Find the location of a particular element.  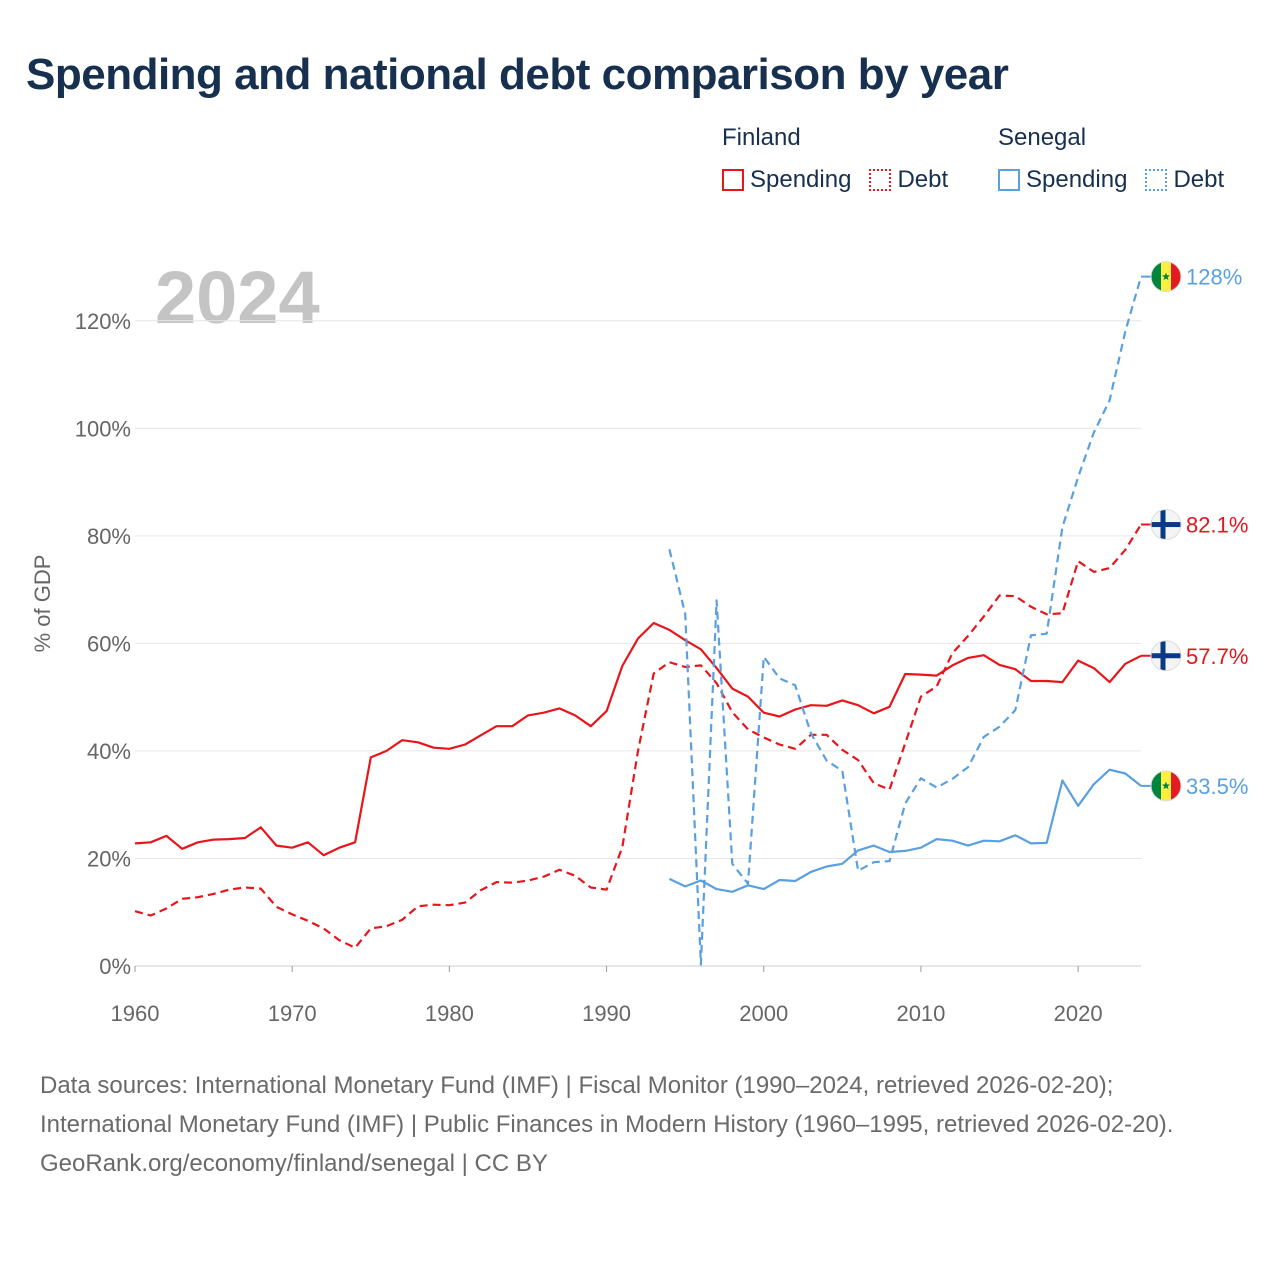

legend-item-senegal-debt: Debt is located at coordinates (1184, 180).